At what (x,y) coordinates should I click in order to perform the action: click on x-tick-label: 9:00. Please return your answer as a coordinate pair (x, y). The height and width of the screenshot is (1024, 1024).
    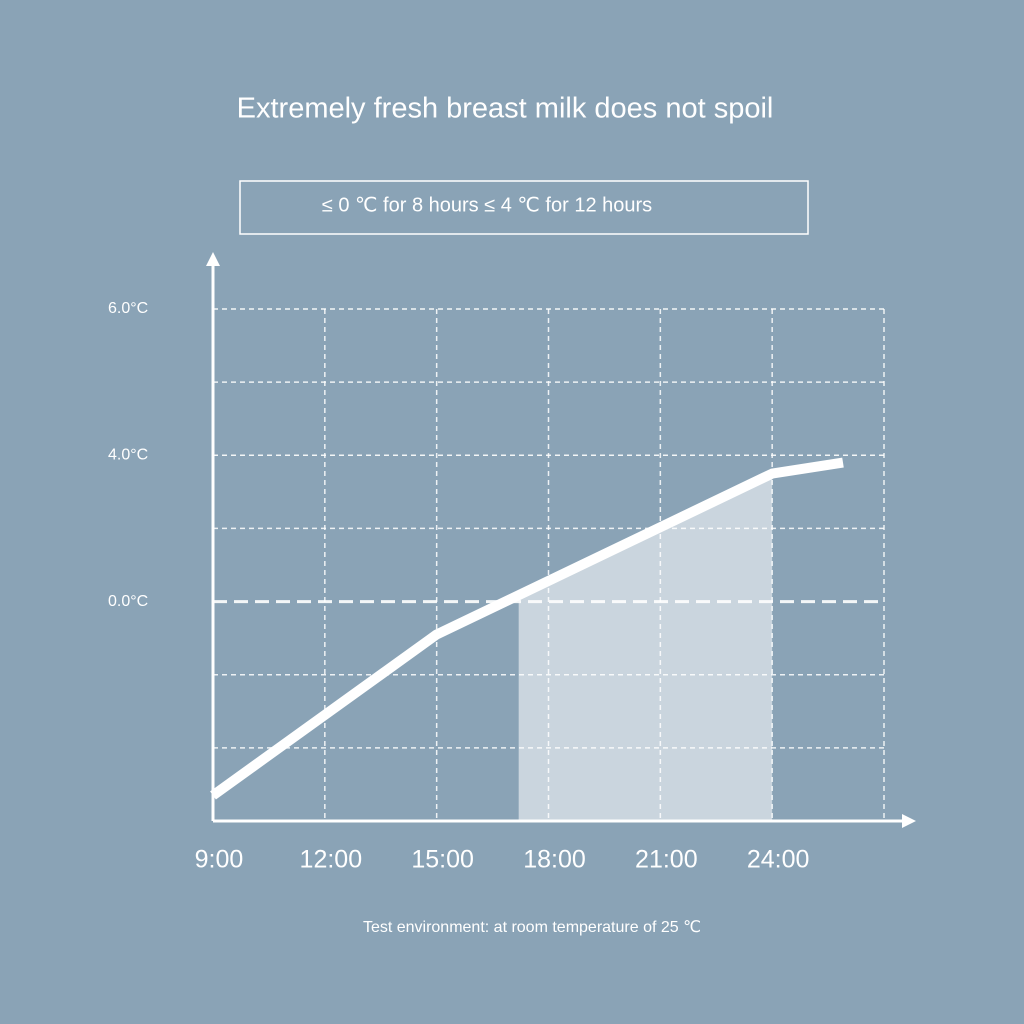
    Looking at the image, I should click on (219, 860).